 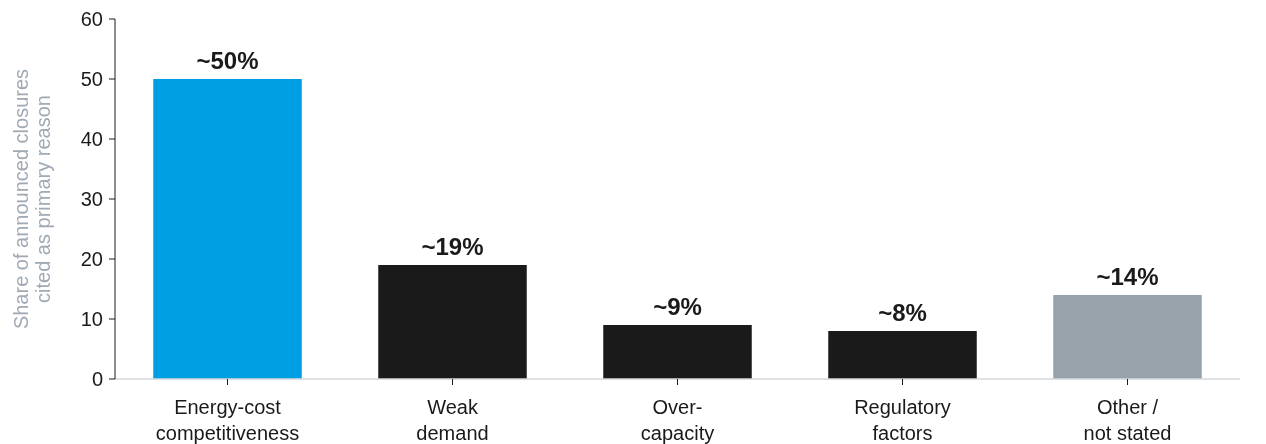 I want to click on y-tick-label: 0, so click(x=97, y=379).